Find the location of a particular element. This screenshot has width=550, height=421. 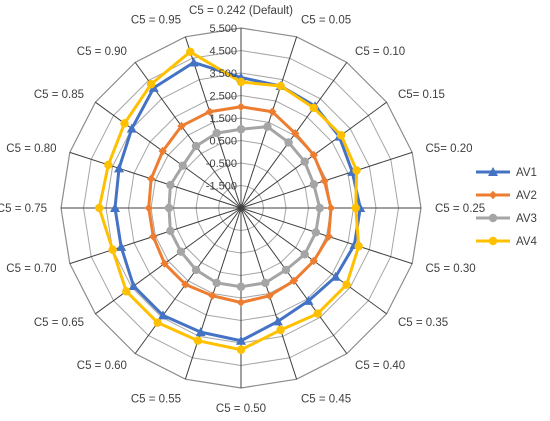

tick-label: 5.500 is located at coordinates (223, 29).